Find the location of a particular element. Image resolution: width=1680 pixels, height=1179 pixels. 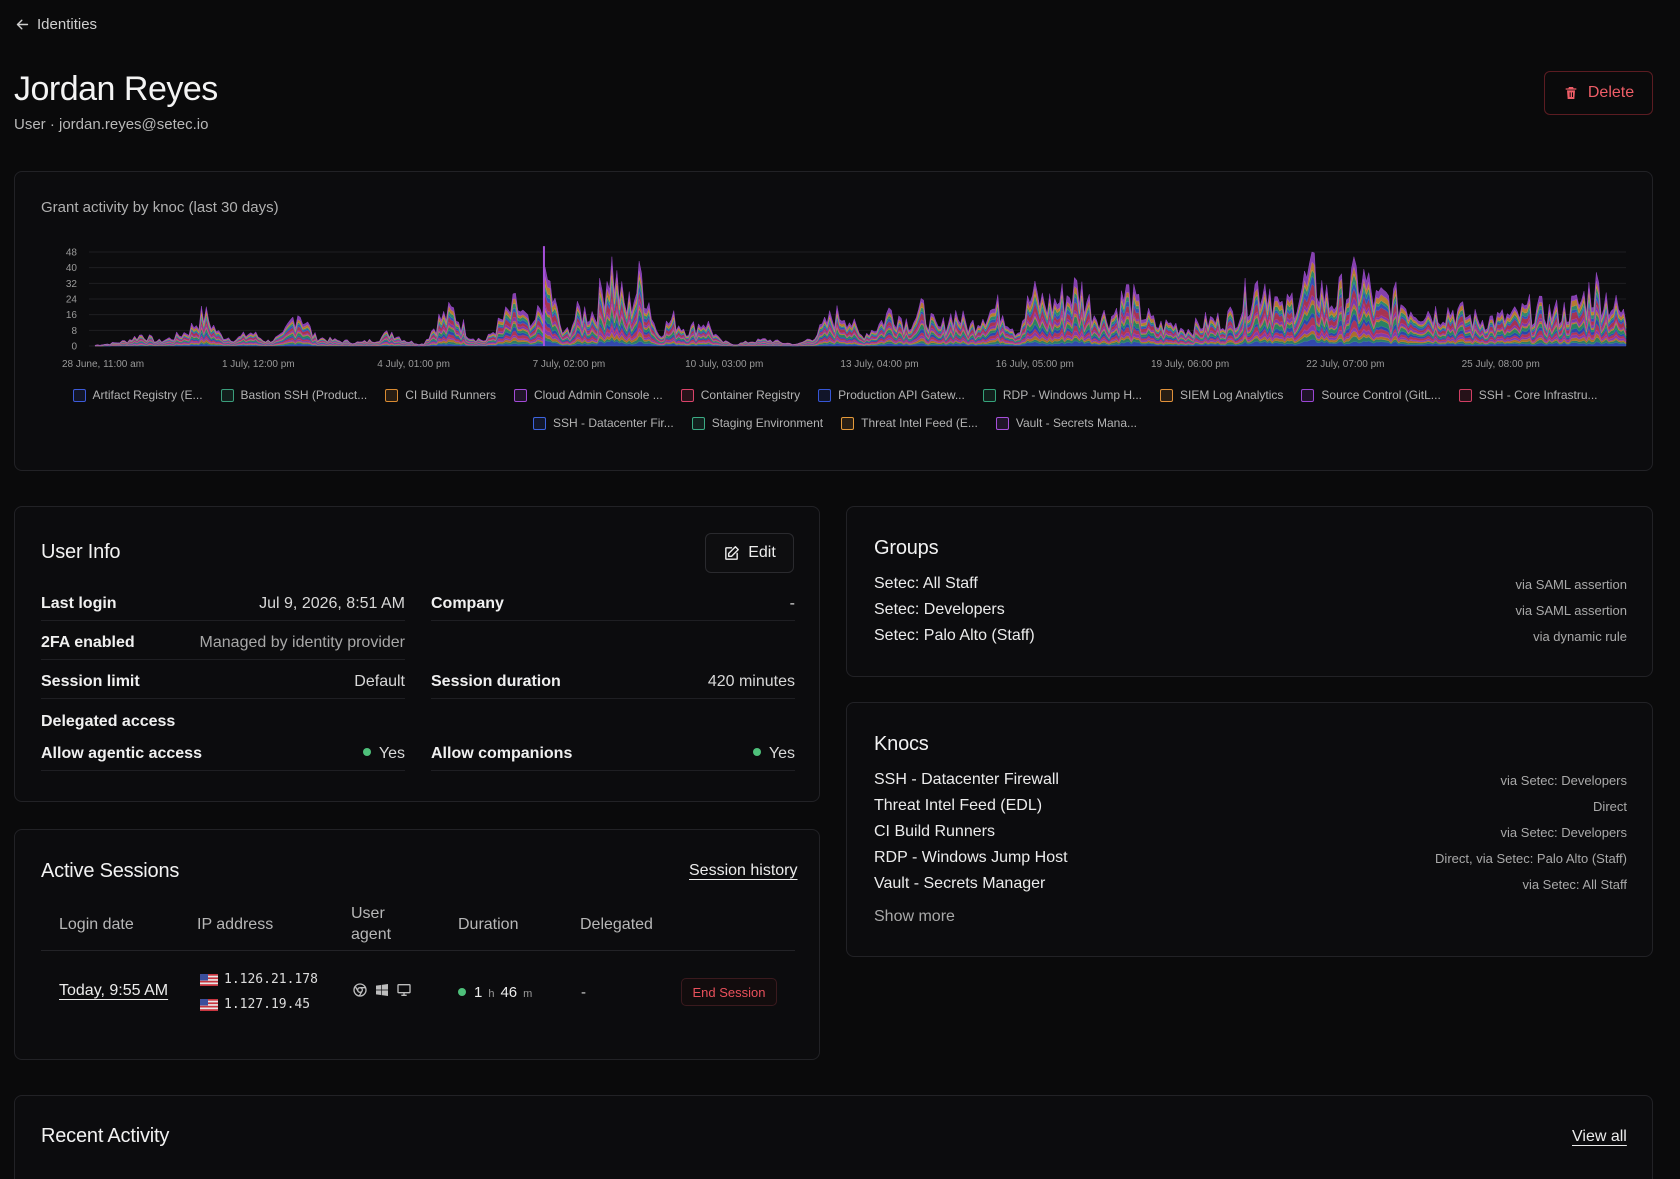

session-duration-value: 420 minutes is located at coordinates (751, 681).